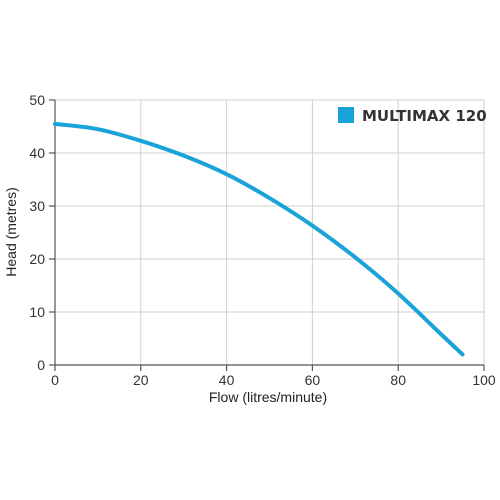 The height and width of the screenshot is (500, 500). Describe the element at coordinates (424, 116) in the screenshot. I see `legend-label-multimax-120: MULTIMAX 120` at that location.